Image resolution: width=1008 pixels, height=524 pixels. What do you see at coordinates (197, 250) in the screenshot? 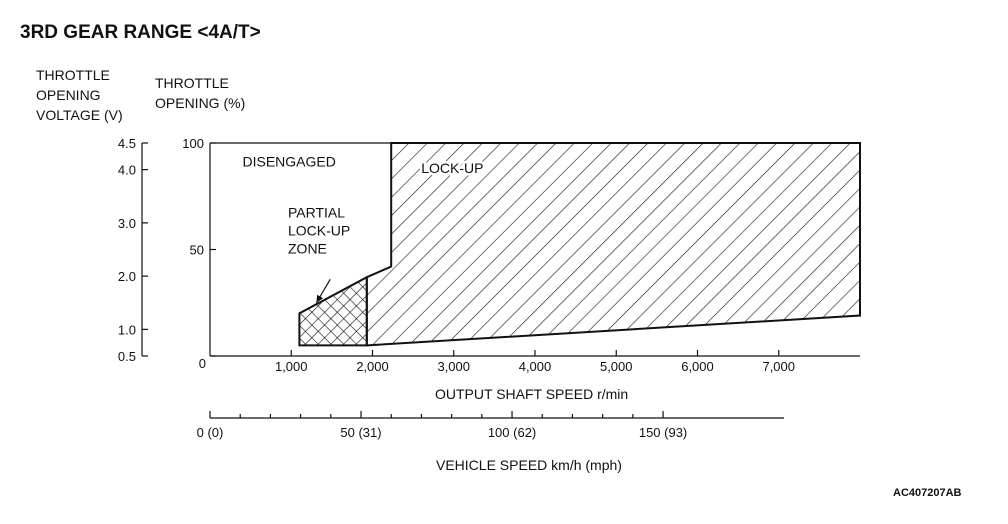
I see `y-tick-label: 50` at bounding box center [197, 250].